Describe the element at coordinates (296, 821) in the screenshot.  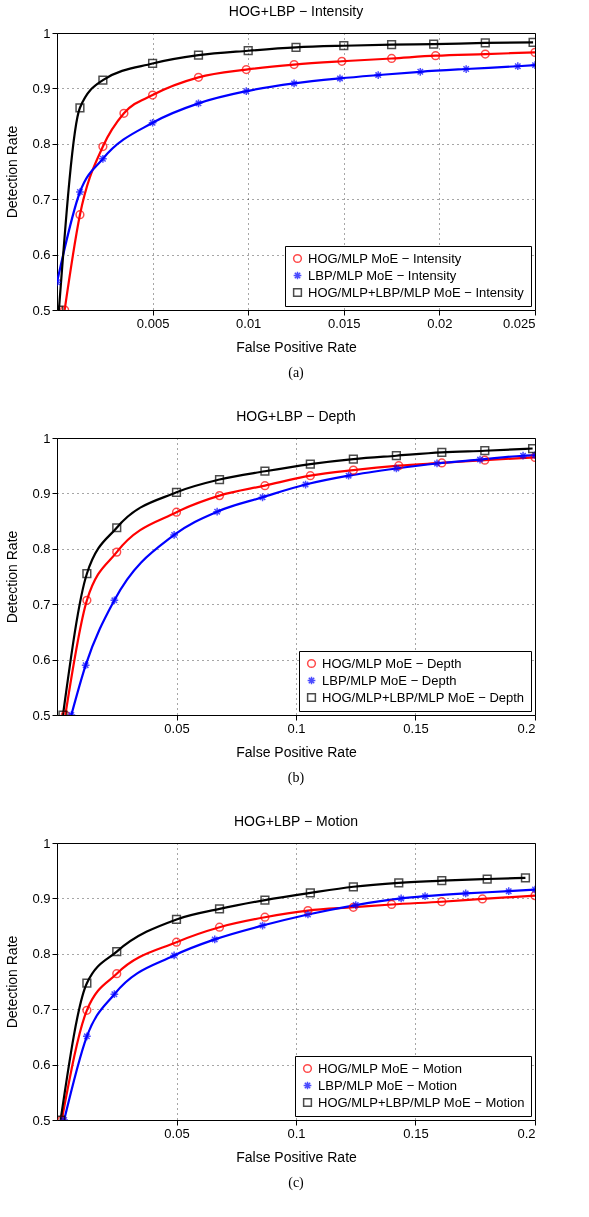
I see `chart-title: HOG+LBP − Motion` at that location.